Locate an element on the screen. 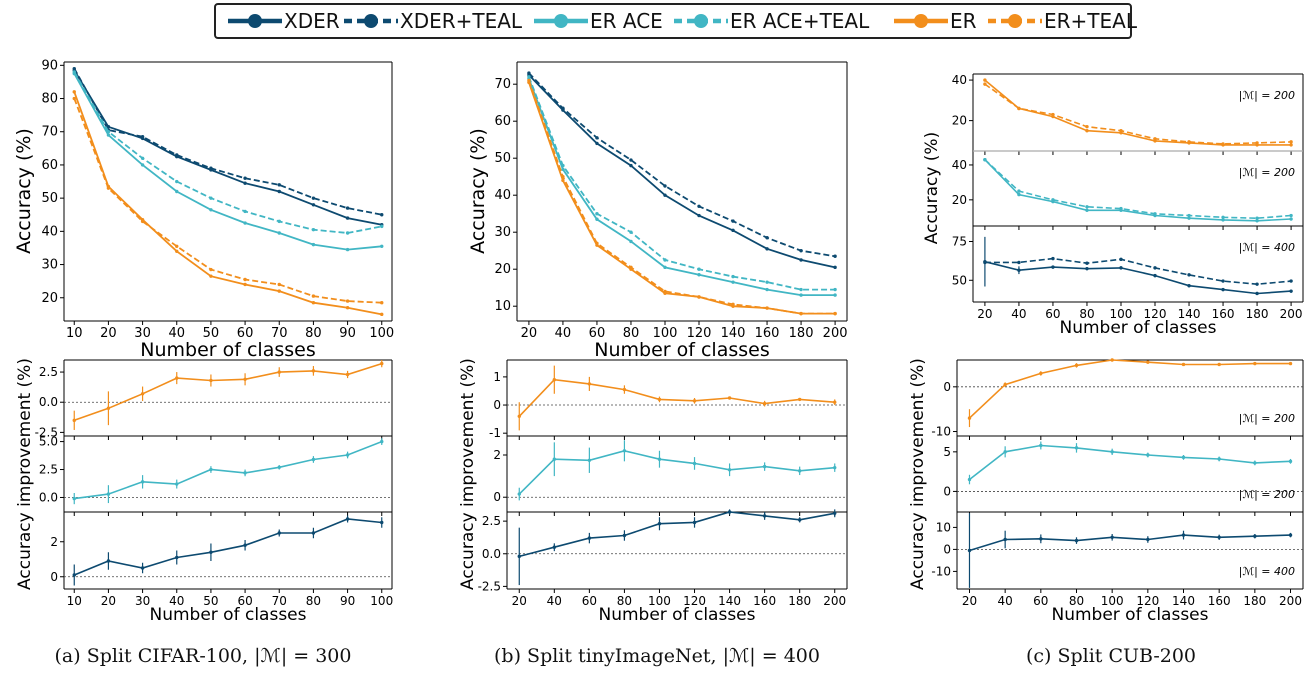  y-axis-label: Accuracy improvement (%) is located at coordinates (918, 474).